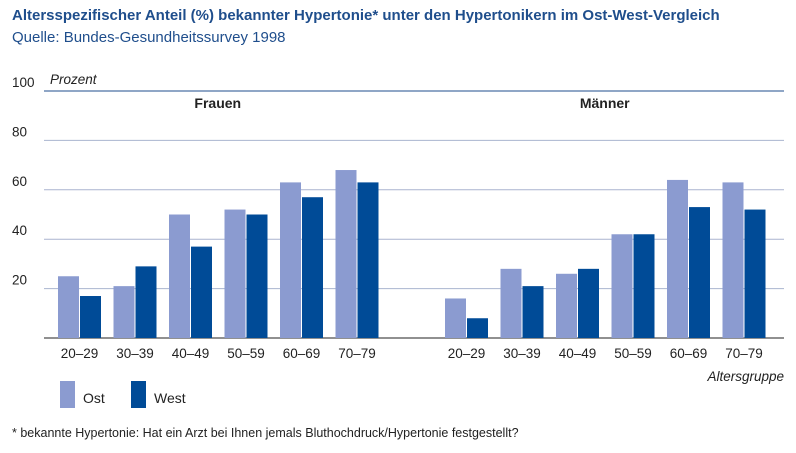  What do you see at coordinates (170, 398) in the screenshot?
I see `legend-label: West` at bounding box center [170, 398].